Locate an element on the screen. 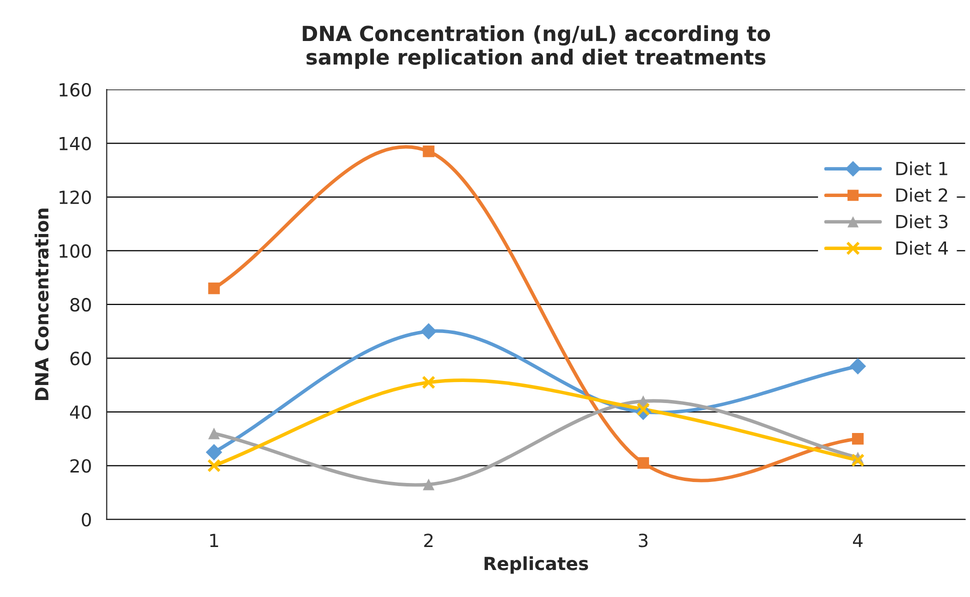  y-tick-label: 160 is located at coordinates (75, 90).